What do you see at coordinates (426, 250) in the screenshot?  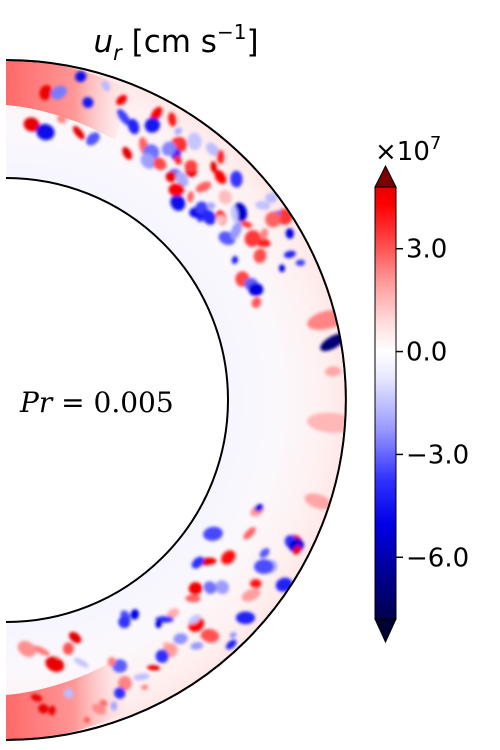 I see `colorbar-tick-label-0: 3.0` at bounding box center [426, 250].